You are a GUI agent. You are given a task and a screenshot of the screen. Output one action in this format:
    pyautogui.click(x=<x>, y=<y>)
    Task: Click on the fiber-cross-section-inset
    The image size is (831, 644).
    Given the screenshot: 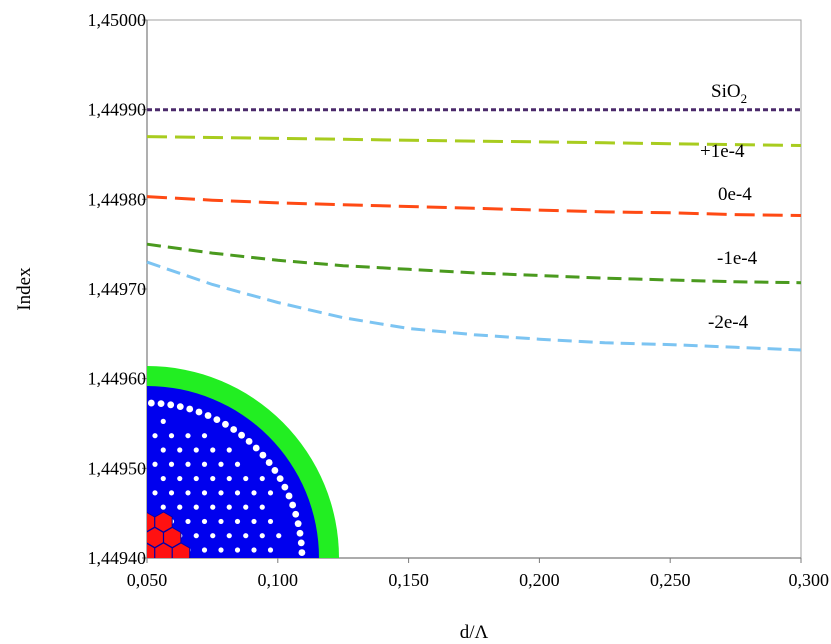 What is the action you would take?
    pyautogui.click(x=243, y=462)
    